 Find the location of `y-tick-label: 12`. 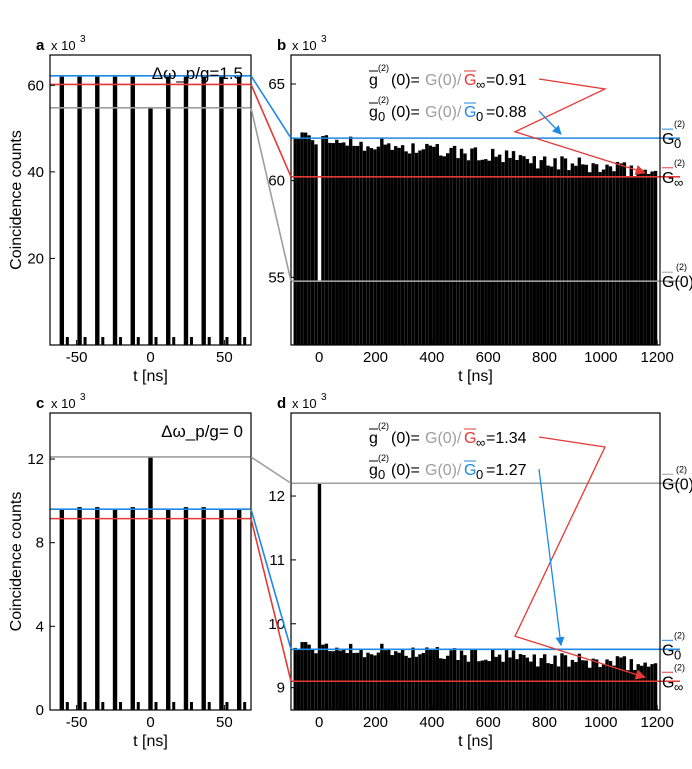

y-tick-label: 12 is located at coordinates (276, 496).